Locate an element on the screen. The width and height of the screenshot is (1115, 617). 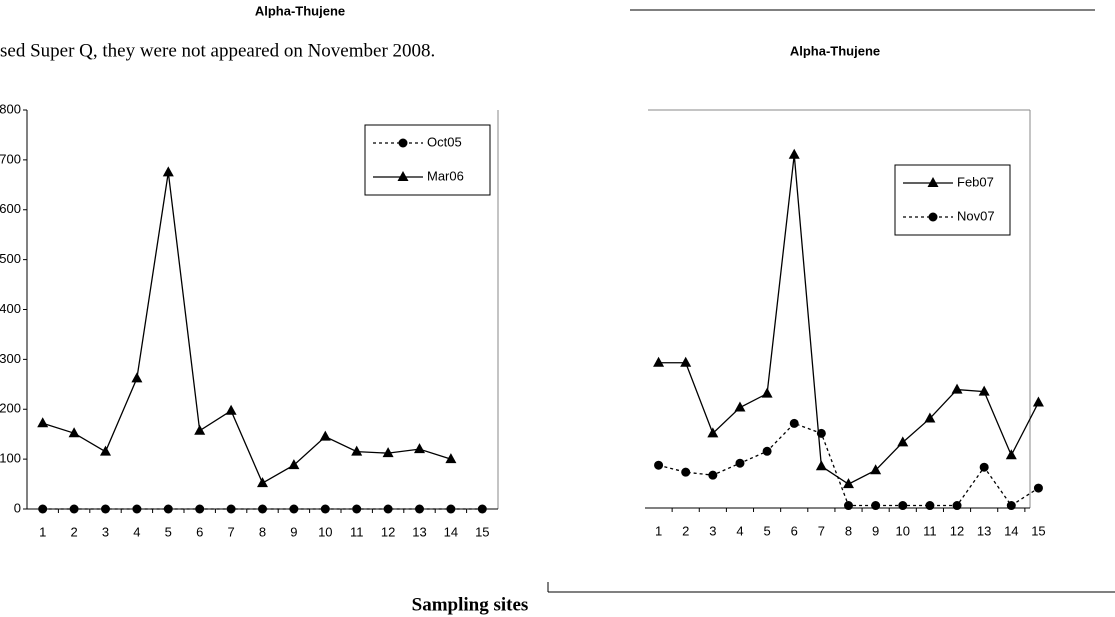
legend-label: Nov07 is located at coordinates (976, 215).